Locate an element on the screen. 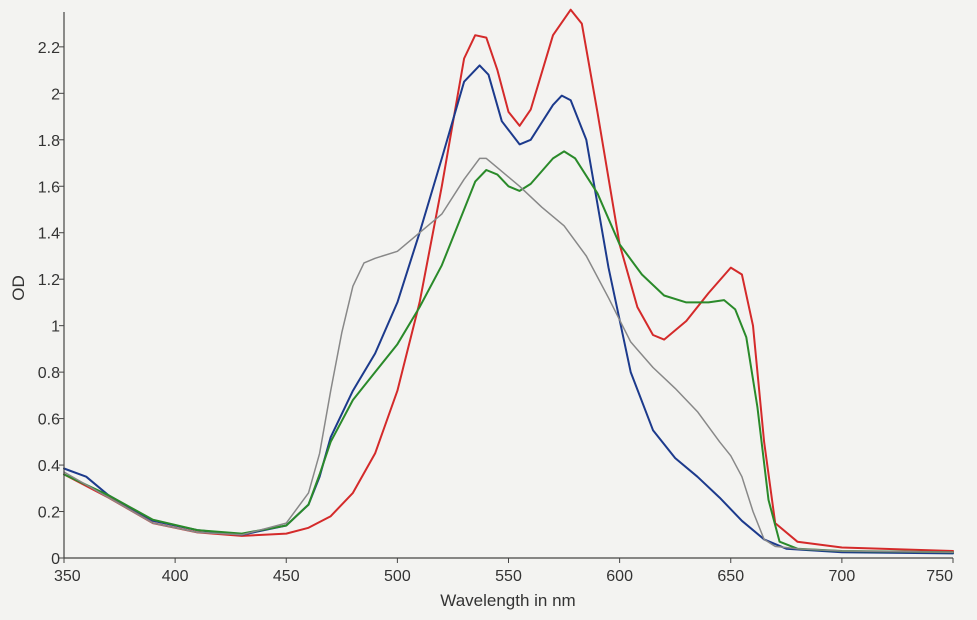 This screenshot has height=620, width=977. y-ticks-group: 0 0.2 0.4 0.6 0.8 1 1.2 1.4 1.6 1.8 2 2.2 is located at coordinates (51, 304).